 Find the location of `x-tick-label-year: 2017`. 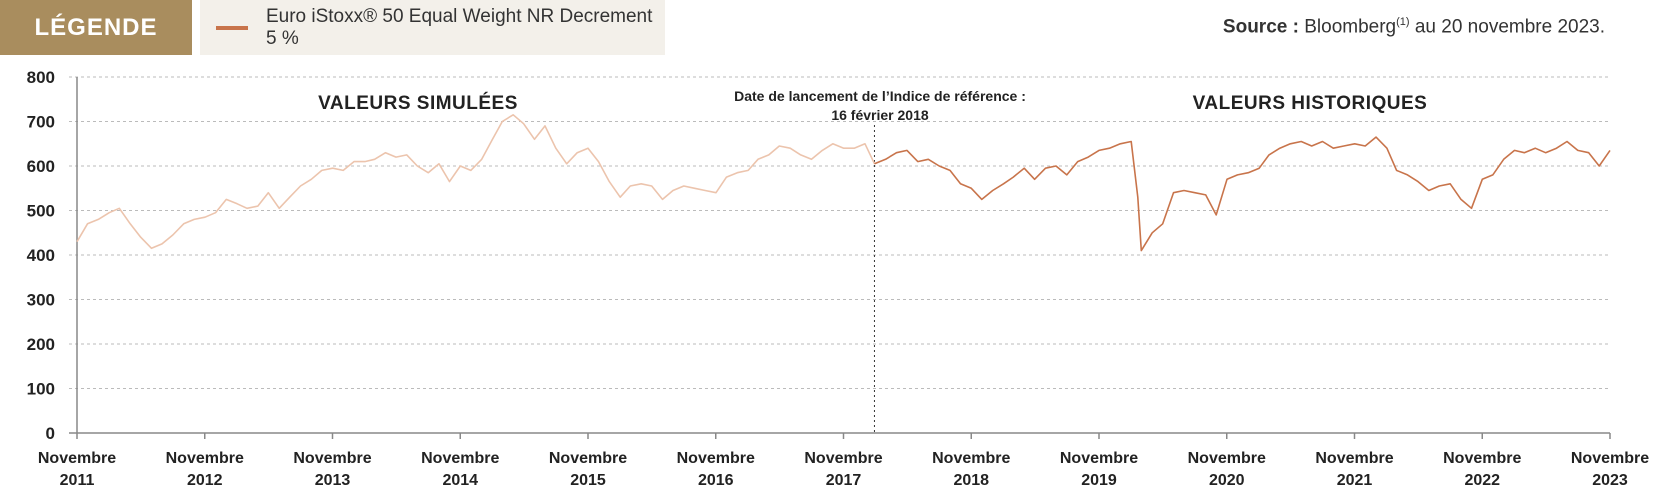

x-tick-label-year: 2017 is located at coordinates (844, 480).